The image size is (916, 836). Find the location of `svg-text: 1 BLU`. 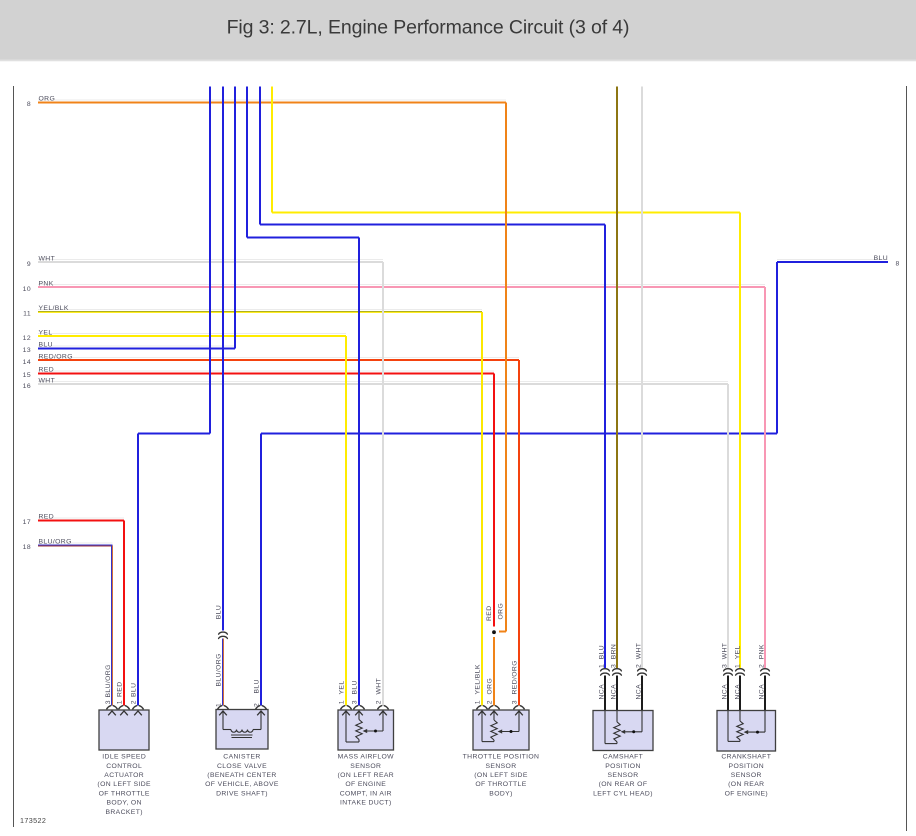

svg-text: 1 BLU is located at coordinates (601, 656).